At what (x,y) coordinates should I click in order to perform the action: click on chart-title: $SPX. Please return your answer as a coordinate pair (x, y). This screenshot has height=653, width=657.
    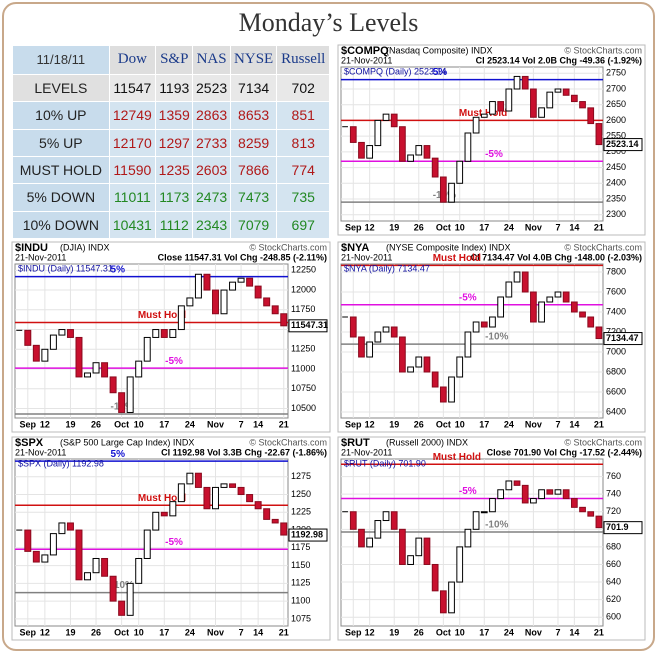
    Looking at the image, I should click on (29, 443).